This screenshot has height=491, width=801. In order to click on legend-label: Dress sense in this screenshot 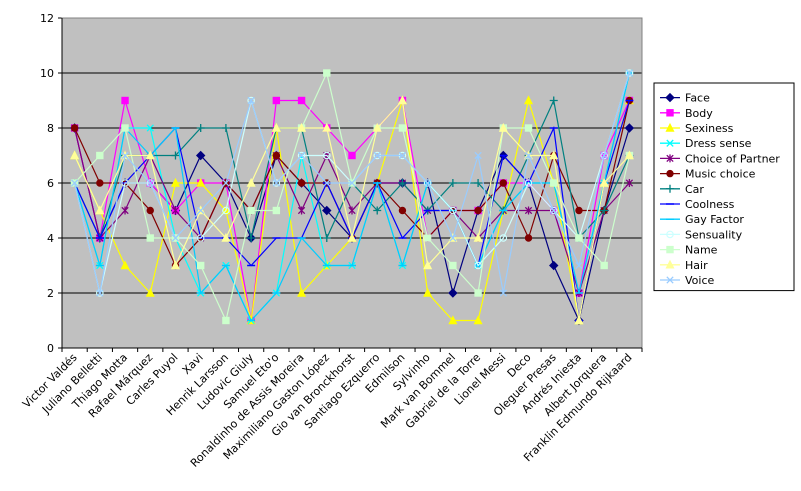, I will do `click(718, 143)`.